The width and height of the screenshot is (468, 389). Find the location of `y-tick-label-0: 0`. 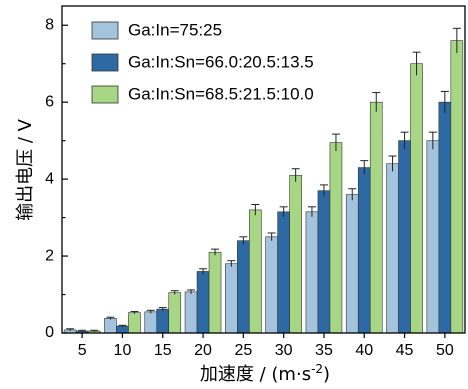

y-tick-label-0: 0 is located at coordinates (49, 332).